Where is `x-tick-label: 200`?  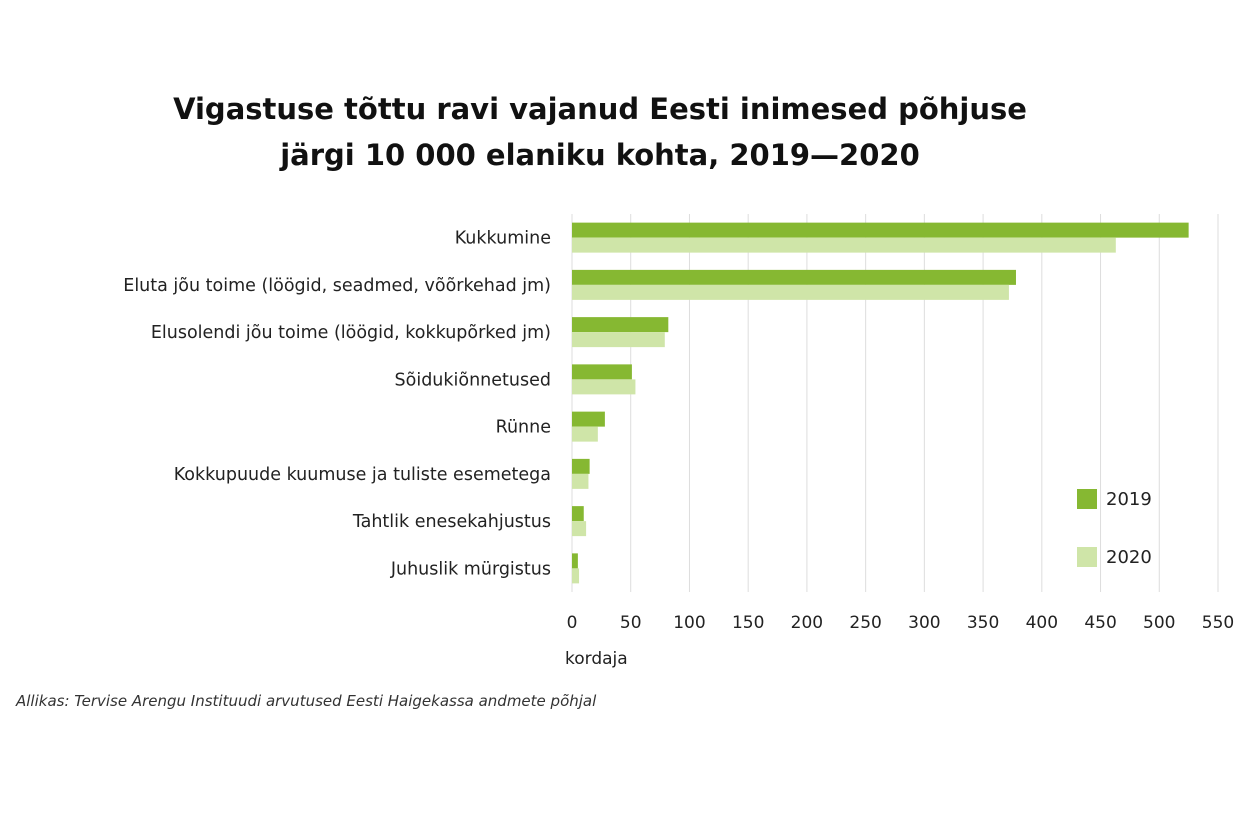 x-tick-label: 200 is located at coordinates (807, 623).